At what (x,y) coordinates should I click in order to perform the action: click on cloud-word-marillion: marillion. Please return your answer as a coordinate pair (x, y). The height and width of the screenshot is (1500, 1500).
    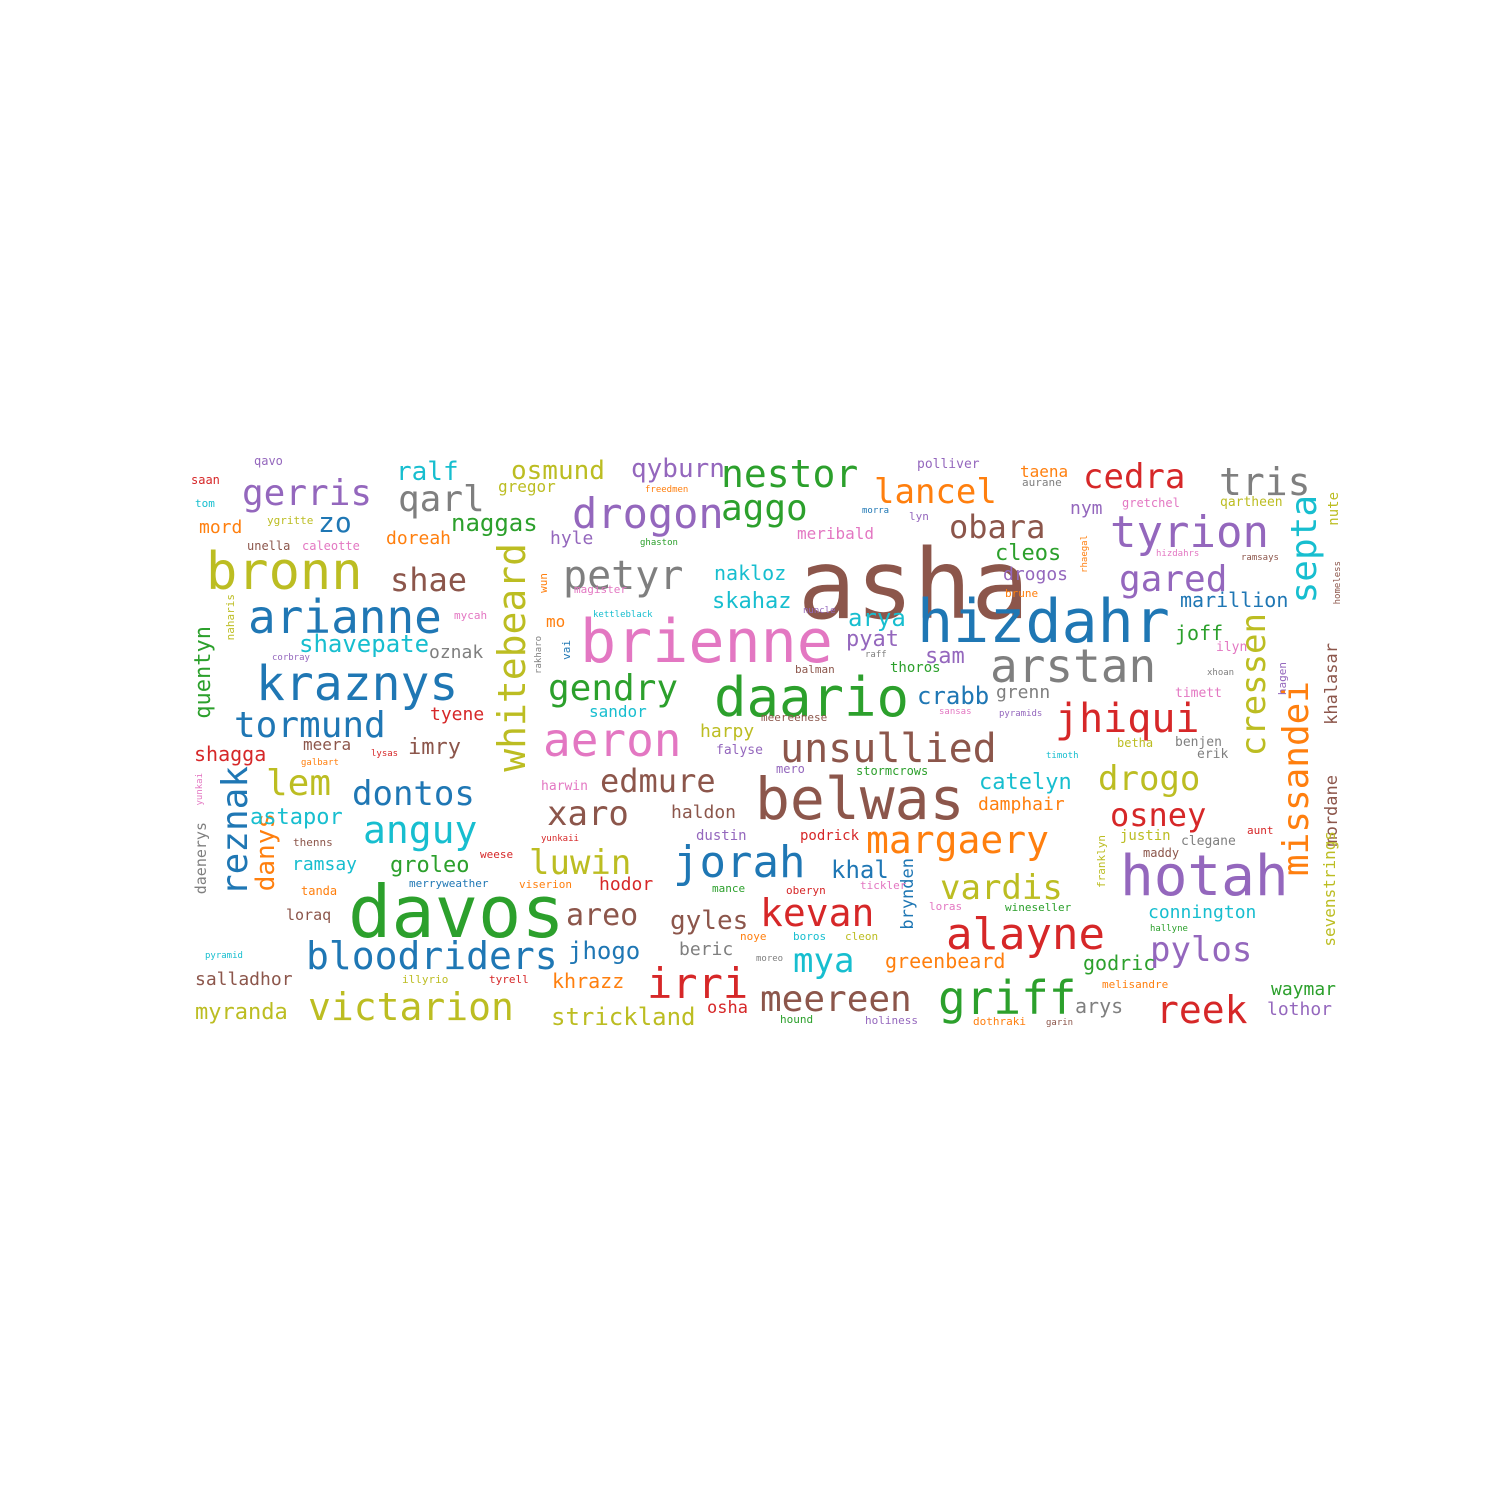
    Looking at the image, I should click on (1234, 600).